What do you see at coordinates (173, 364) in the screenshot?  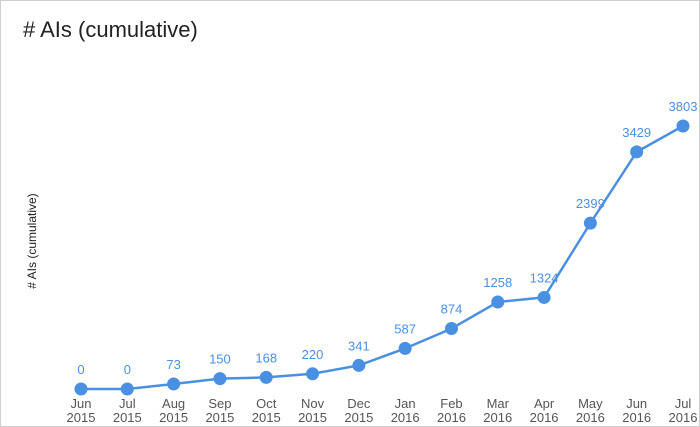 I see `data-label: 73` at bounding box center [173, 364].